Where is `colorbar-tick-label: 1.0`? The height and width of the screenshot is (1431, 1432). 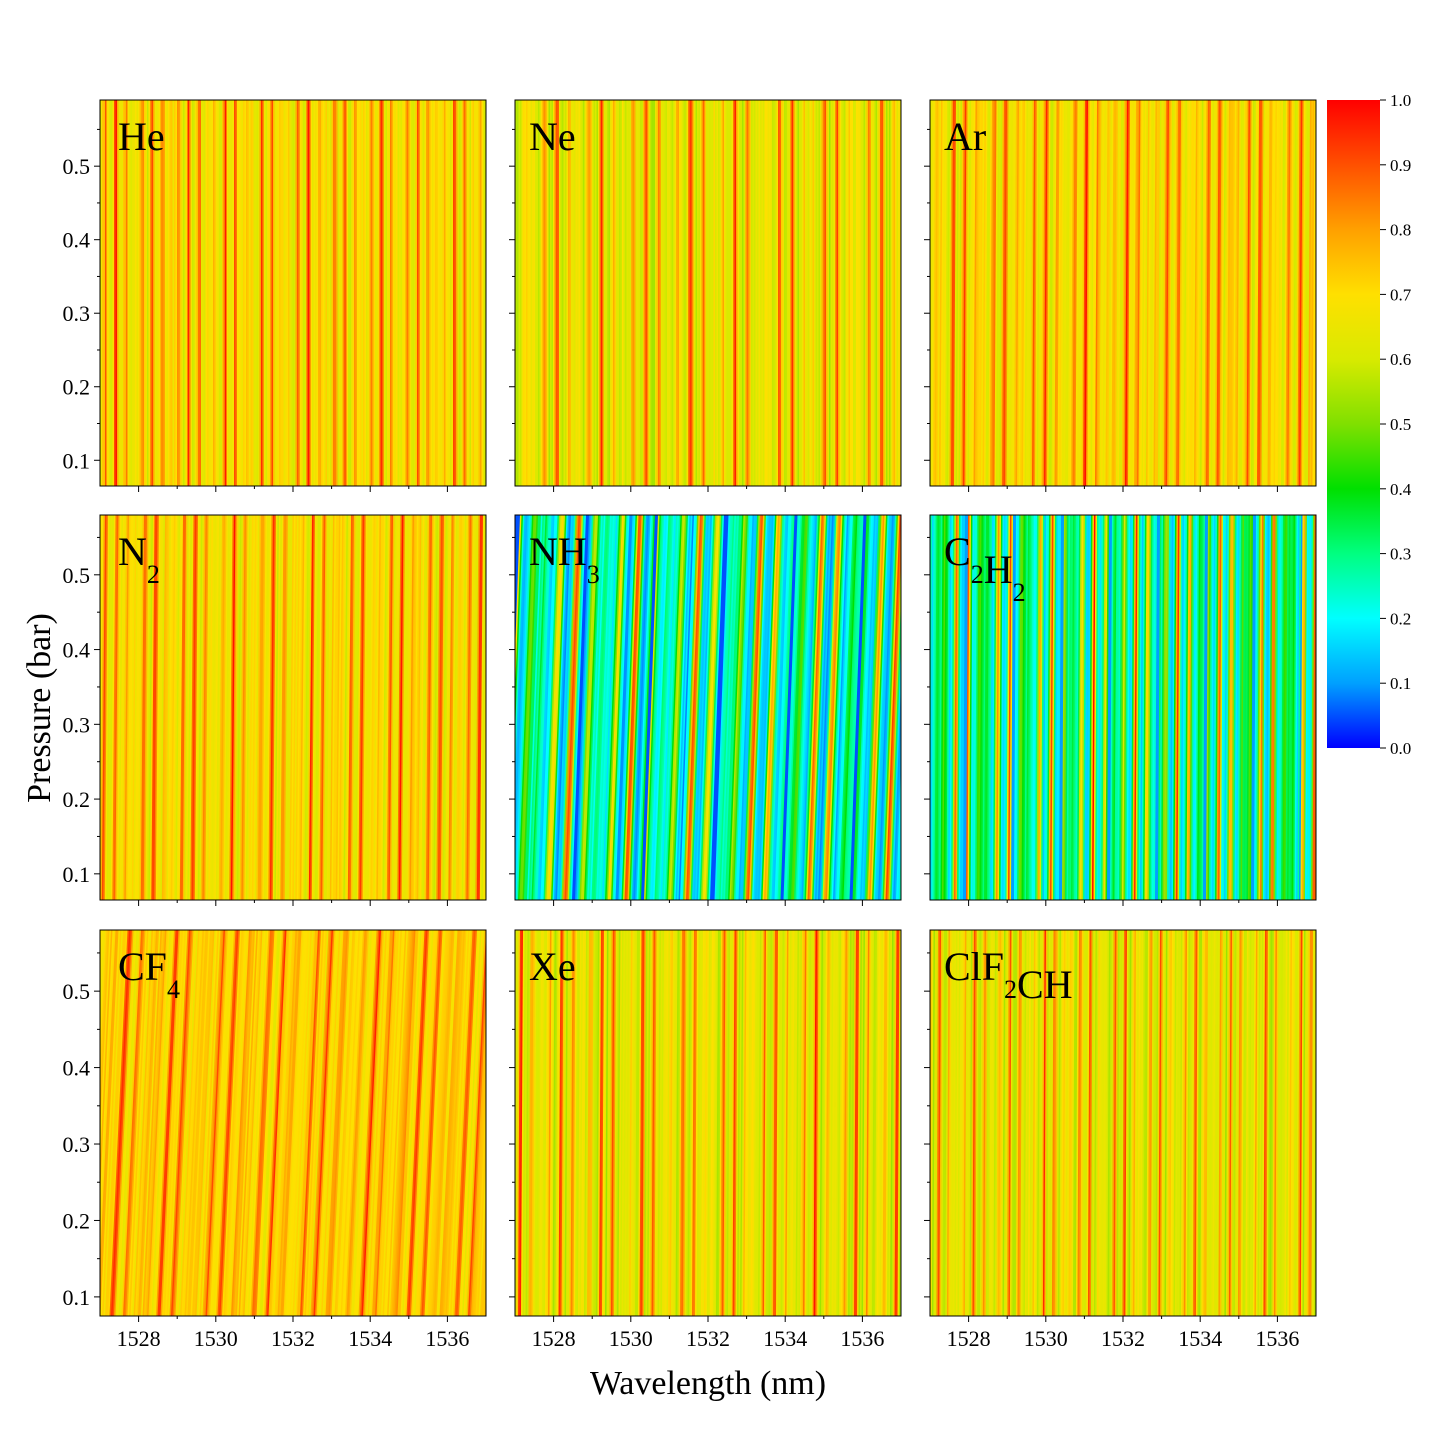 colorbar-tick-label: 1.0 is located at coordinates (1400, 100).